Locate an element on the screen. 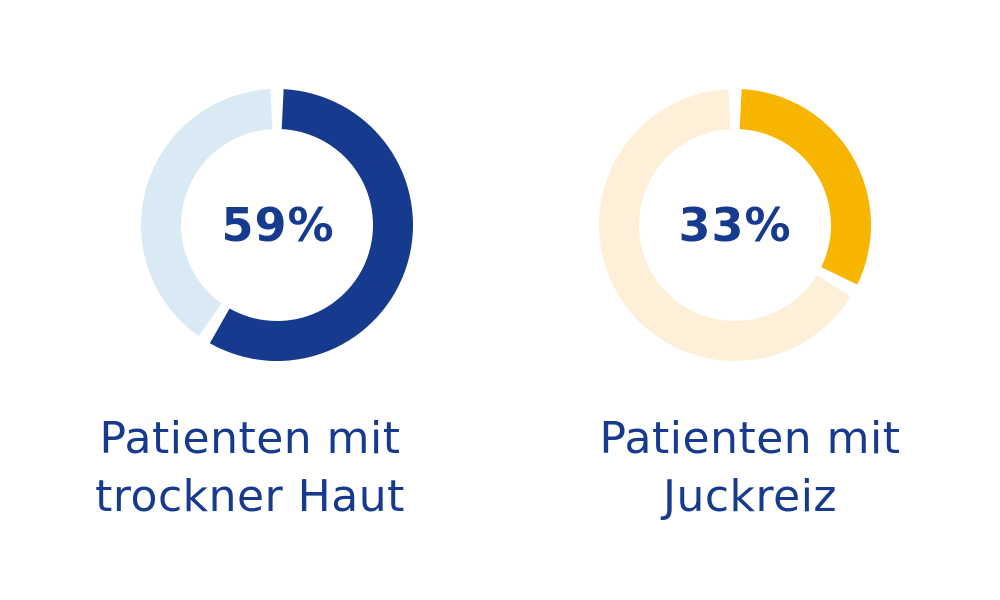 This screenshot has width=1000, height=600. donut-svg: 59% is located at coordinates (277, 225).